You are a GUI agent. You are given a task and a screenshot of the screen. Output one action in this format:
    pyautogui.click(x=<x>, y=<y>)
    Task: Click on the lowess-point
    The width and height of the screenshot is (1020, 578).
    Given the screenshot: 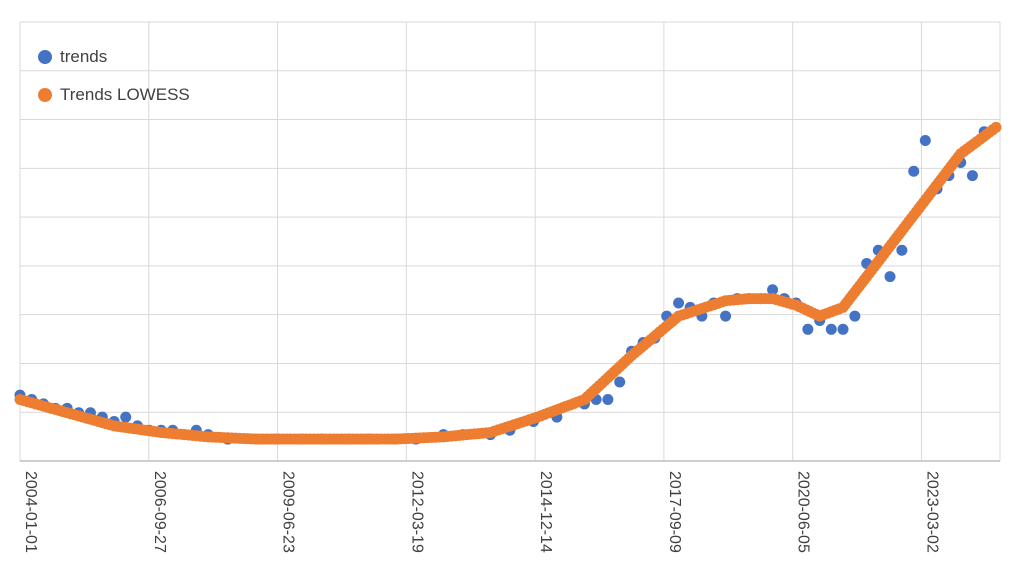 What is the action you would take?
    pyautogui.click(x=996, y=127)
    